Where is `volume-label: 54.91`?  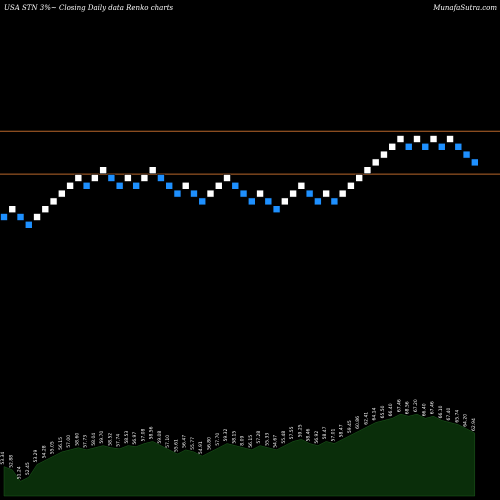 volume-label: 54.91 is located at coordinates (201, 447).